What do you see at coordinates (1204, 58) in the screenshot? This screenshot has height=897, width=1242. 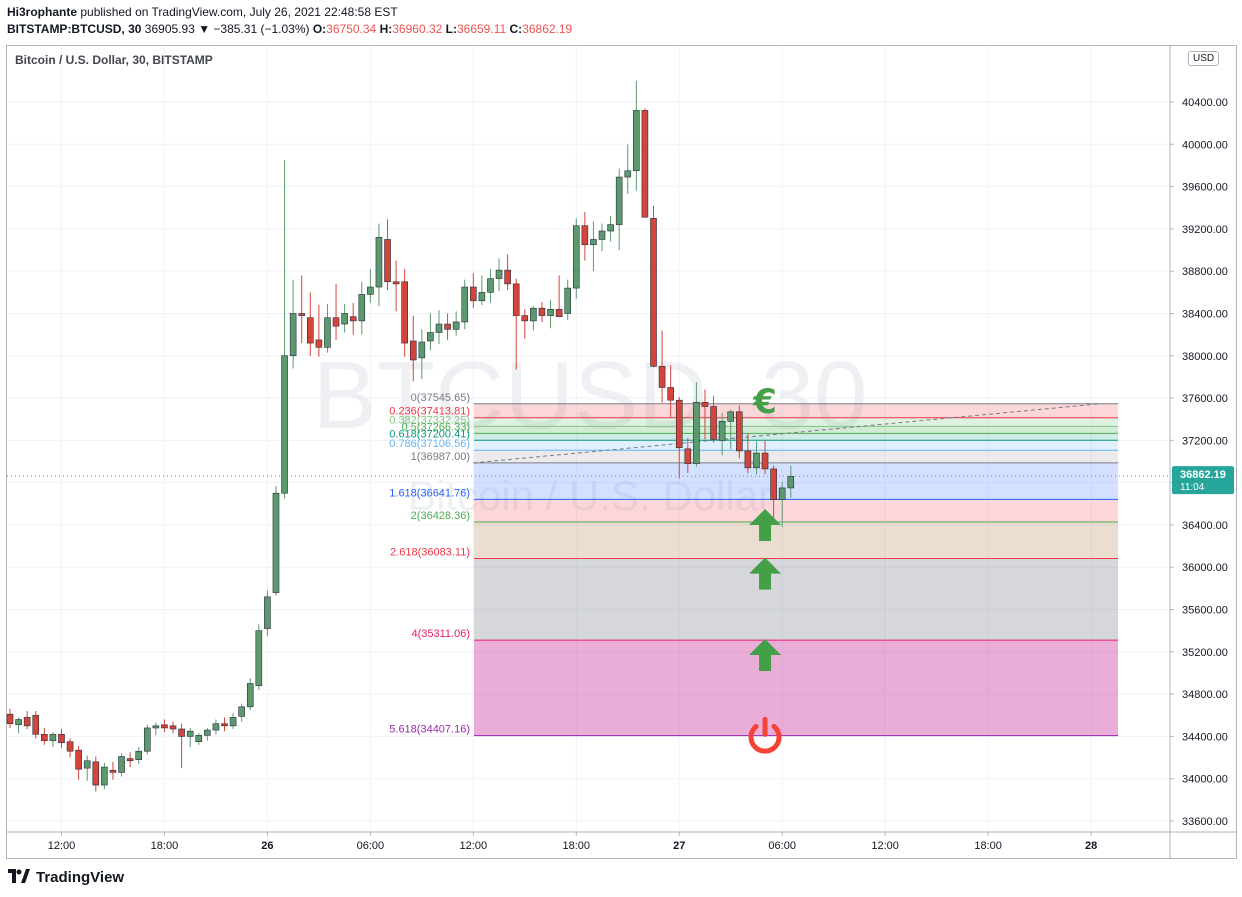 I see `currency-badge: USD` at bounding box center [1204, 58].